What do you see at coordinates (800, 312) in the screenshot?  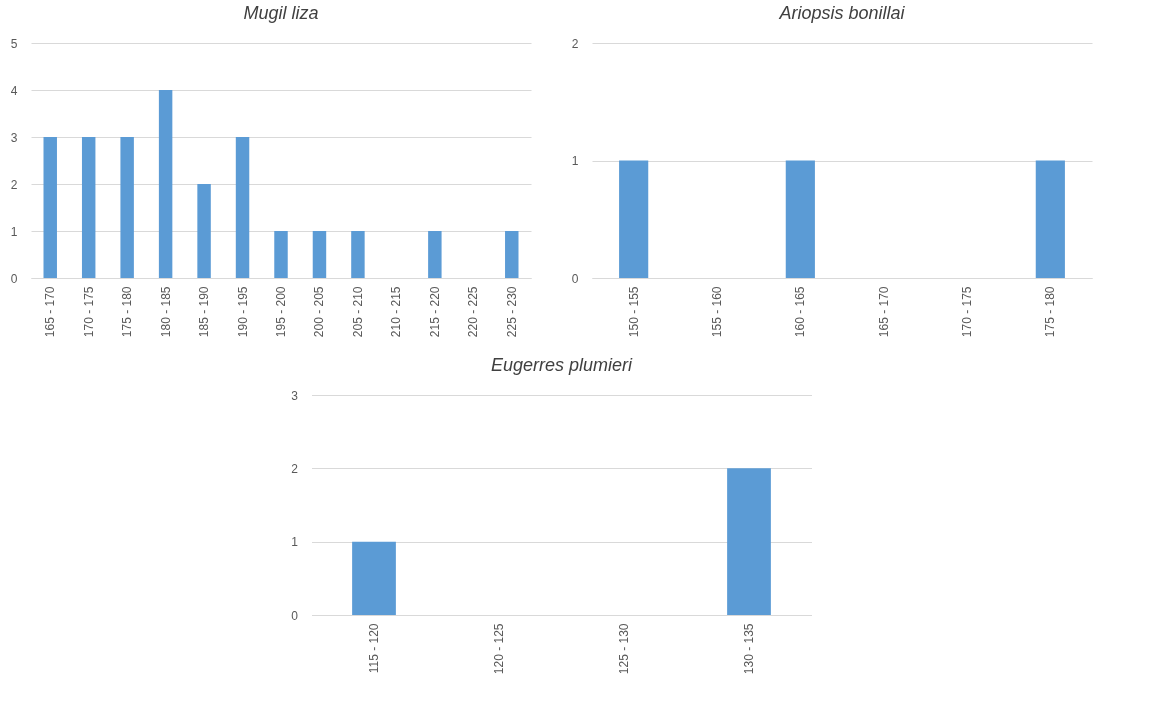 I see `x-tick-label: 160 - 165` at bounding box center [800, 312].